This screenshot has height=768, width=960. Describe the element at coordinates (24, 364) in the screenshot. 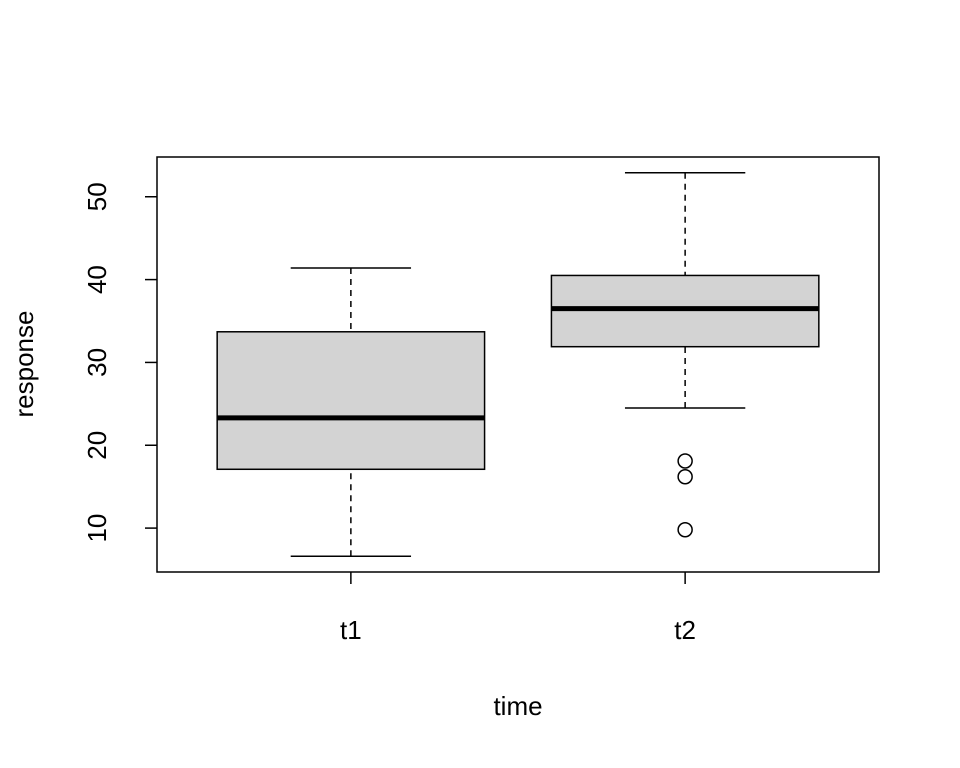

I see `y-axis-label: response` at that location.